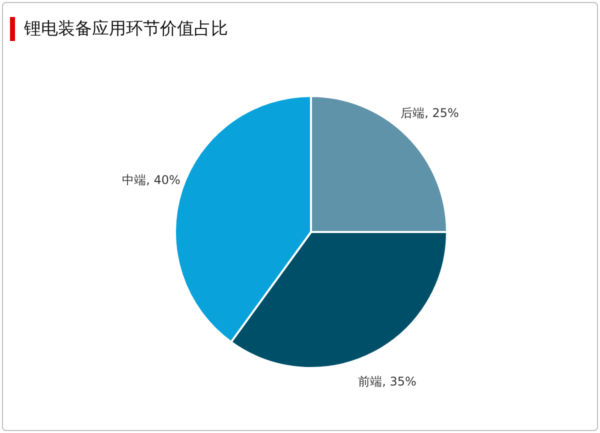 This screenshot has height=433, width=600. What do you see at coordinates (126, 29) in the screenshot?
I see `chart-title: 锂电装备应用环节价值占比` at bounding box center [126, 29].